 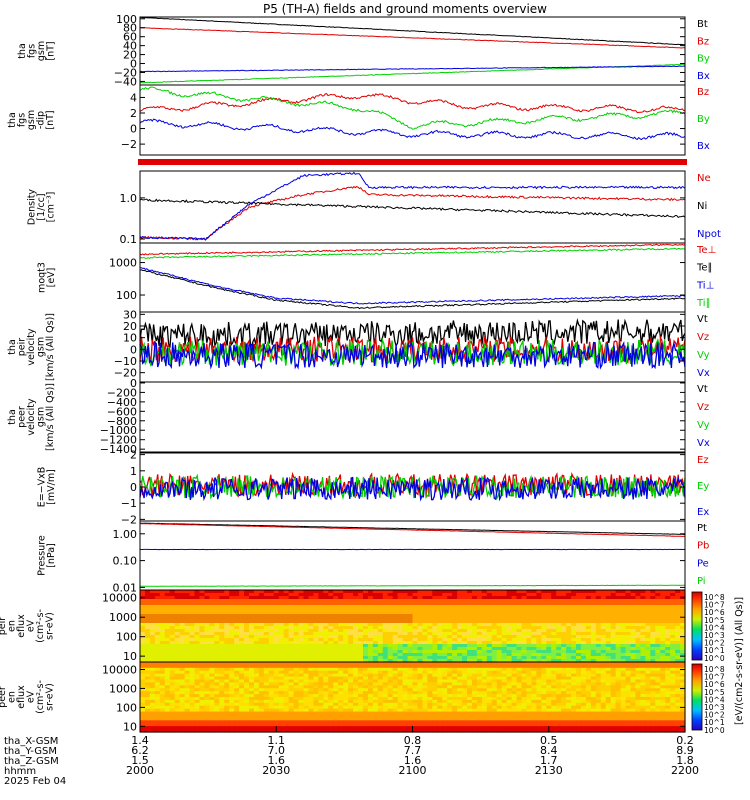 What do you see at coordinates (685, 740) in the screenshot?
I see `xtick-label: 0.2` at bounding box center [685, 740].